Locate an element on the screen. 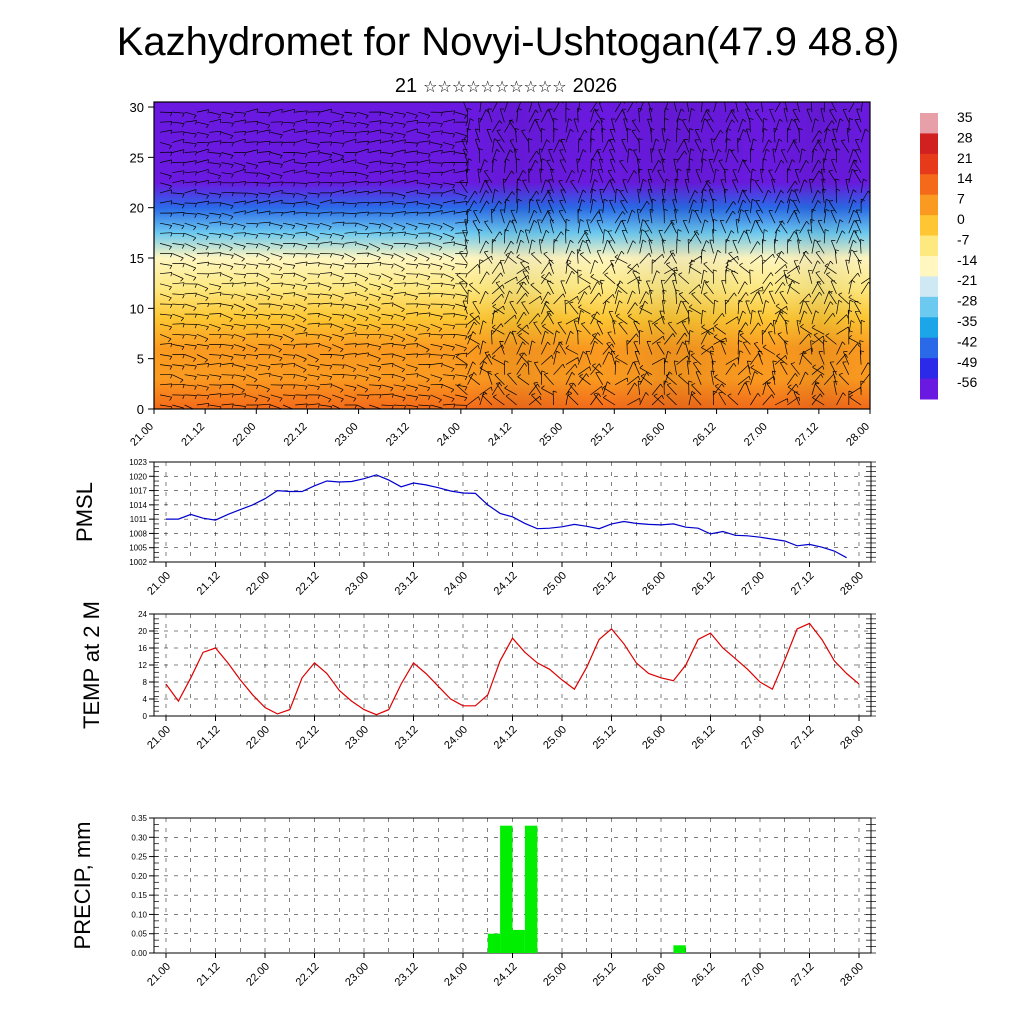 The width and height of the screenshot is (1024, 1024). y-tick-label: 4 is located at coordinates (145, 699).